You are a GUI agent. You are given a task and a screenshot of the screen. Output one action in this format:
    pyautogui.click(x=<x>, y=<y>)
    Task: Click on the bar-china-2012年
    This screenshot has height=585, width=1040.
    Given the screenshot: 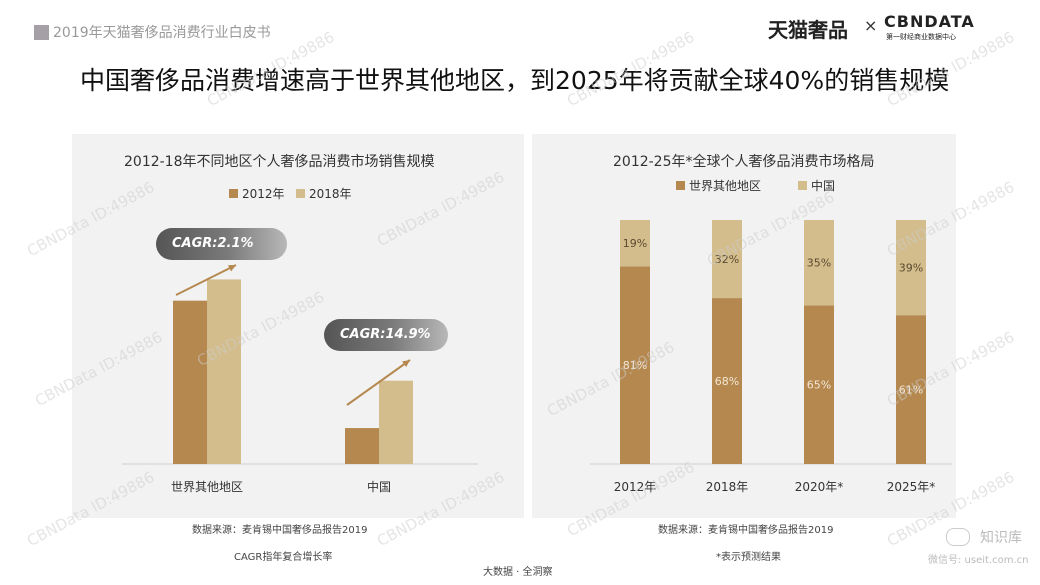 What is the action you would take?
    pyautogui.click(x=362, y=446)
    